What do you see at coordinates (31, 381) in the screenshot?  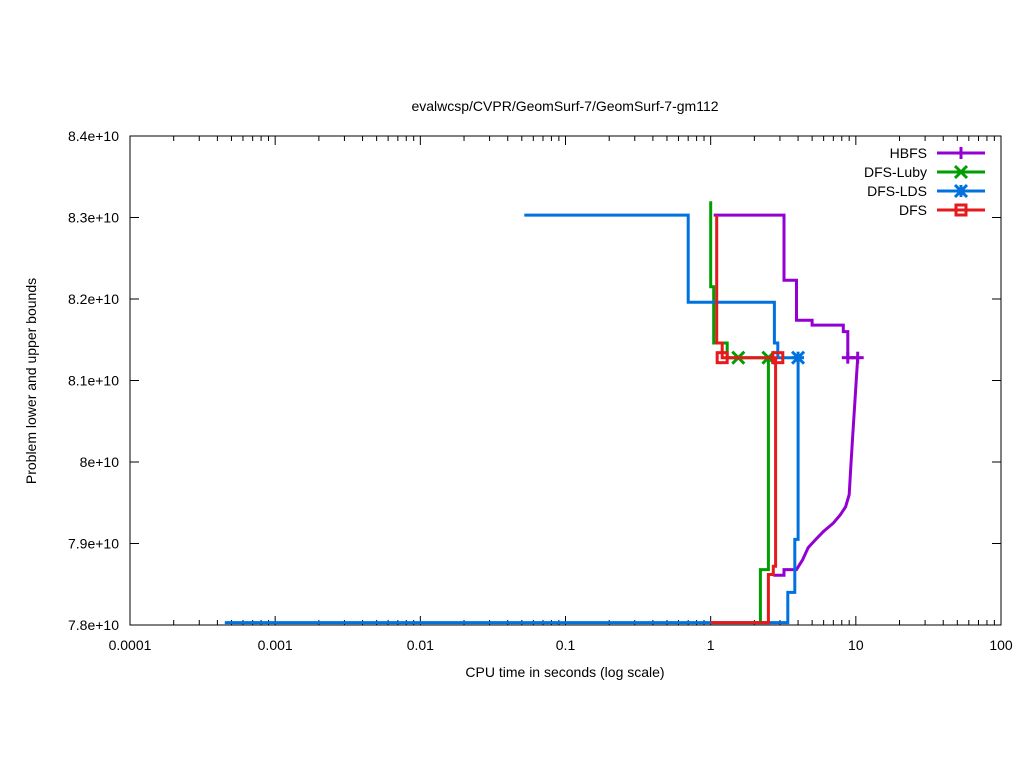 I see `y-axis-label: Problem lower and upper bounds` at bounding box center [31, 381].